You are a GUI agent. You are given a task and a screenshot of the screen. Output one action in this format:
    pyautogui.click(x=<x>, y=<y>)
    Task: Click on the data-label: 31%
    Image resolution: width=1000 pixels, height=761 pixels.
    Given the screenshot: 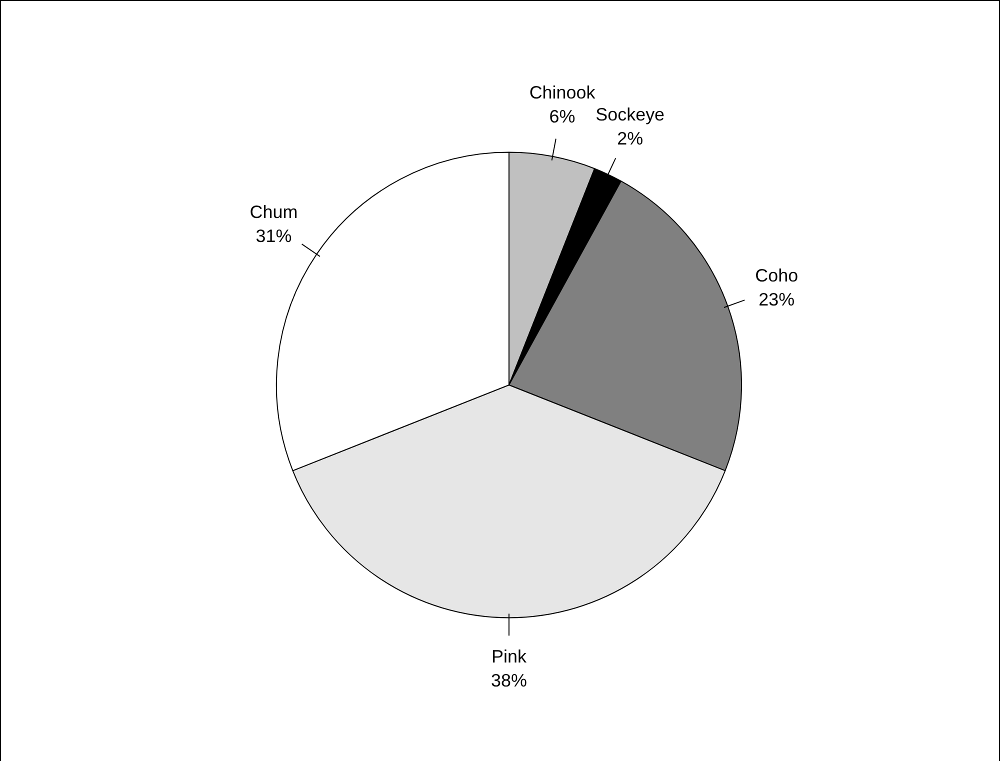 What is the action you would take?
    pyautogui.click(x=274, y=236)
    